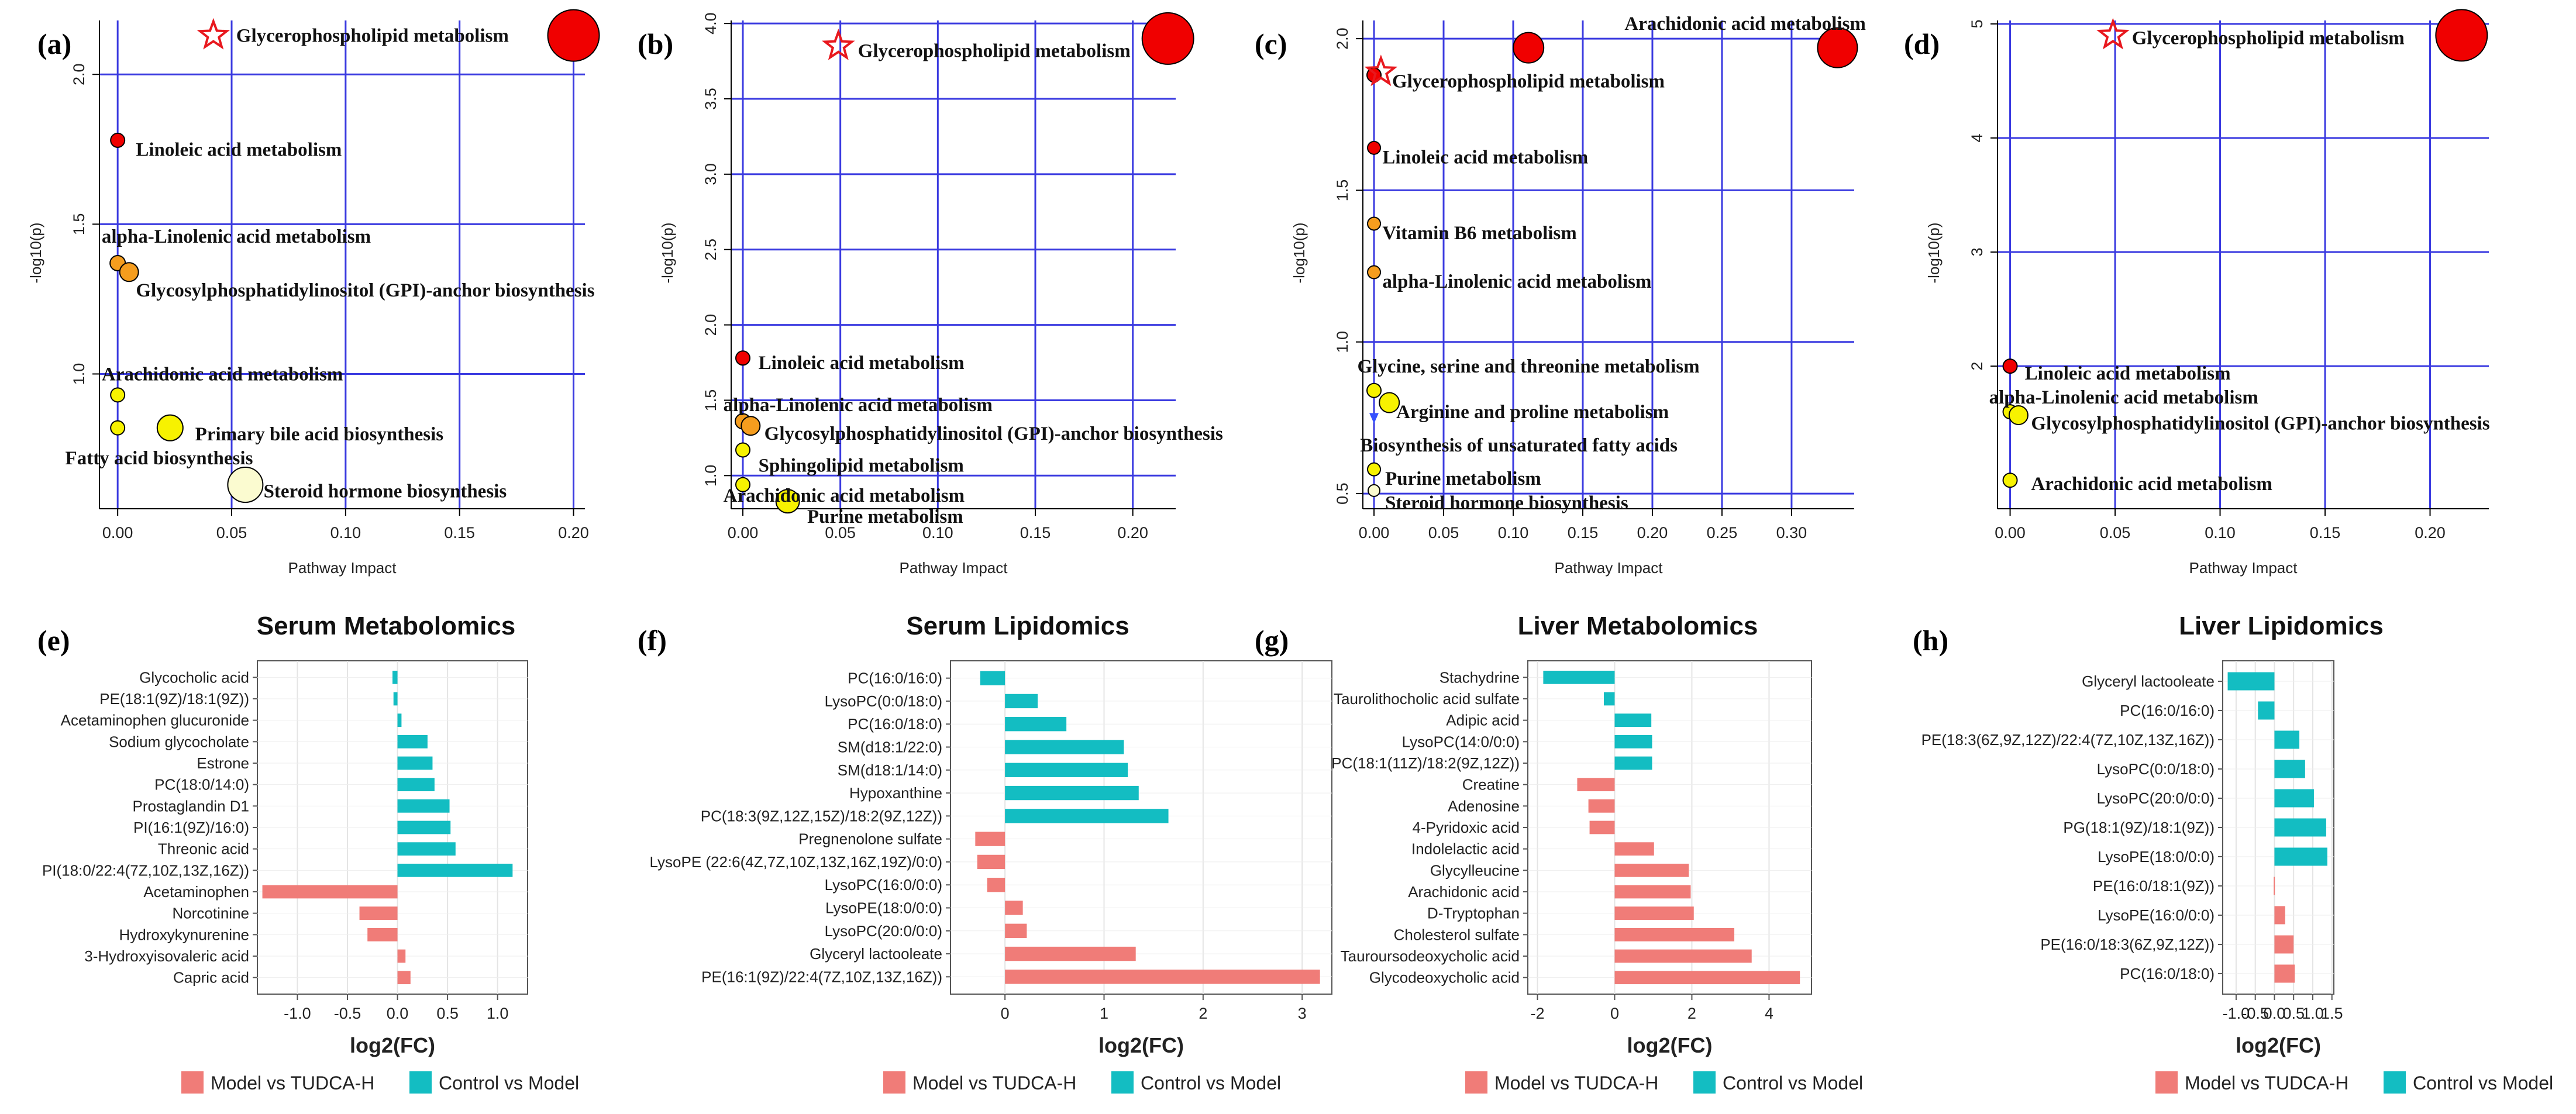  What do you see at coordinates (179, 741) in the screenshot?
I see `category-label: Sodium glycocholate` at bounding box center [179, 741].